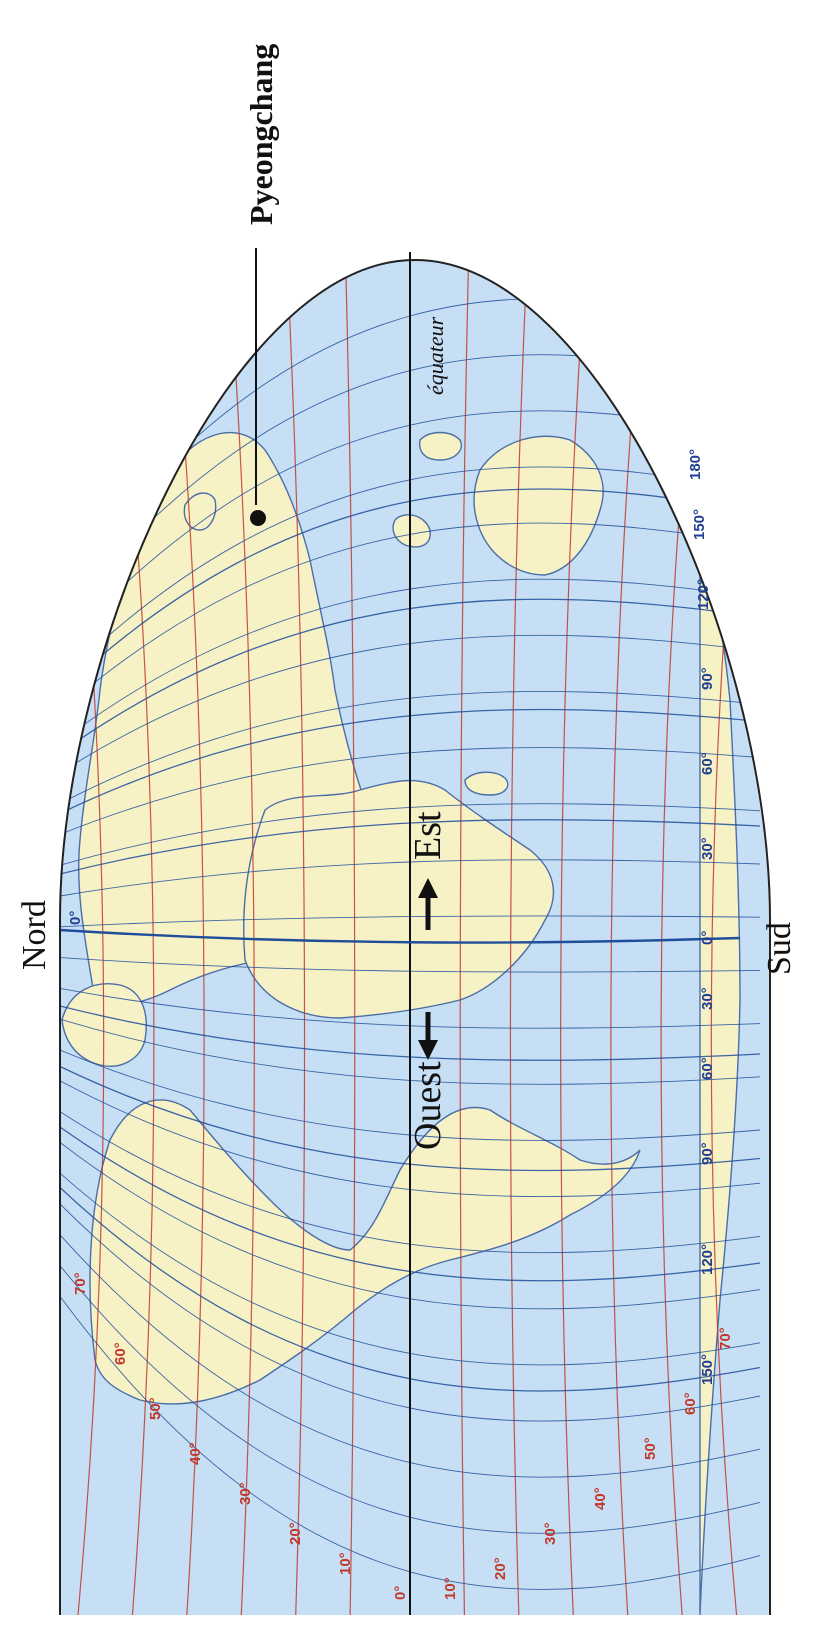 The width and height of the screenshot is (831, 1630). I want to click on latitude-label: 0°, so click(400, 1593).